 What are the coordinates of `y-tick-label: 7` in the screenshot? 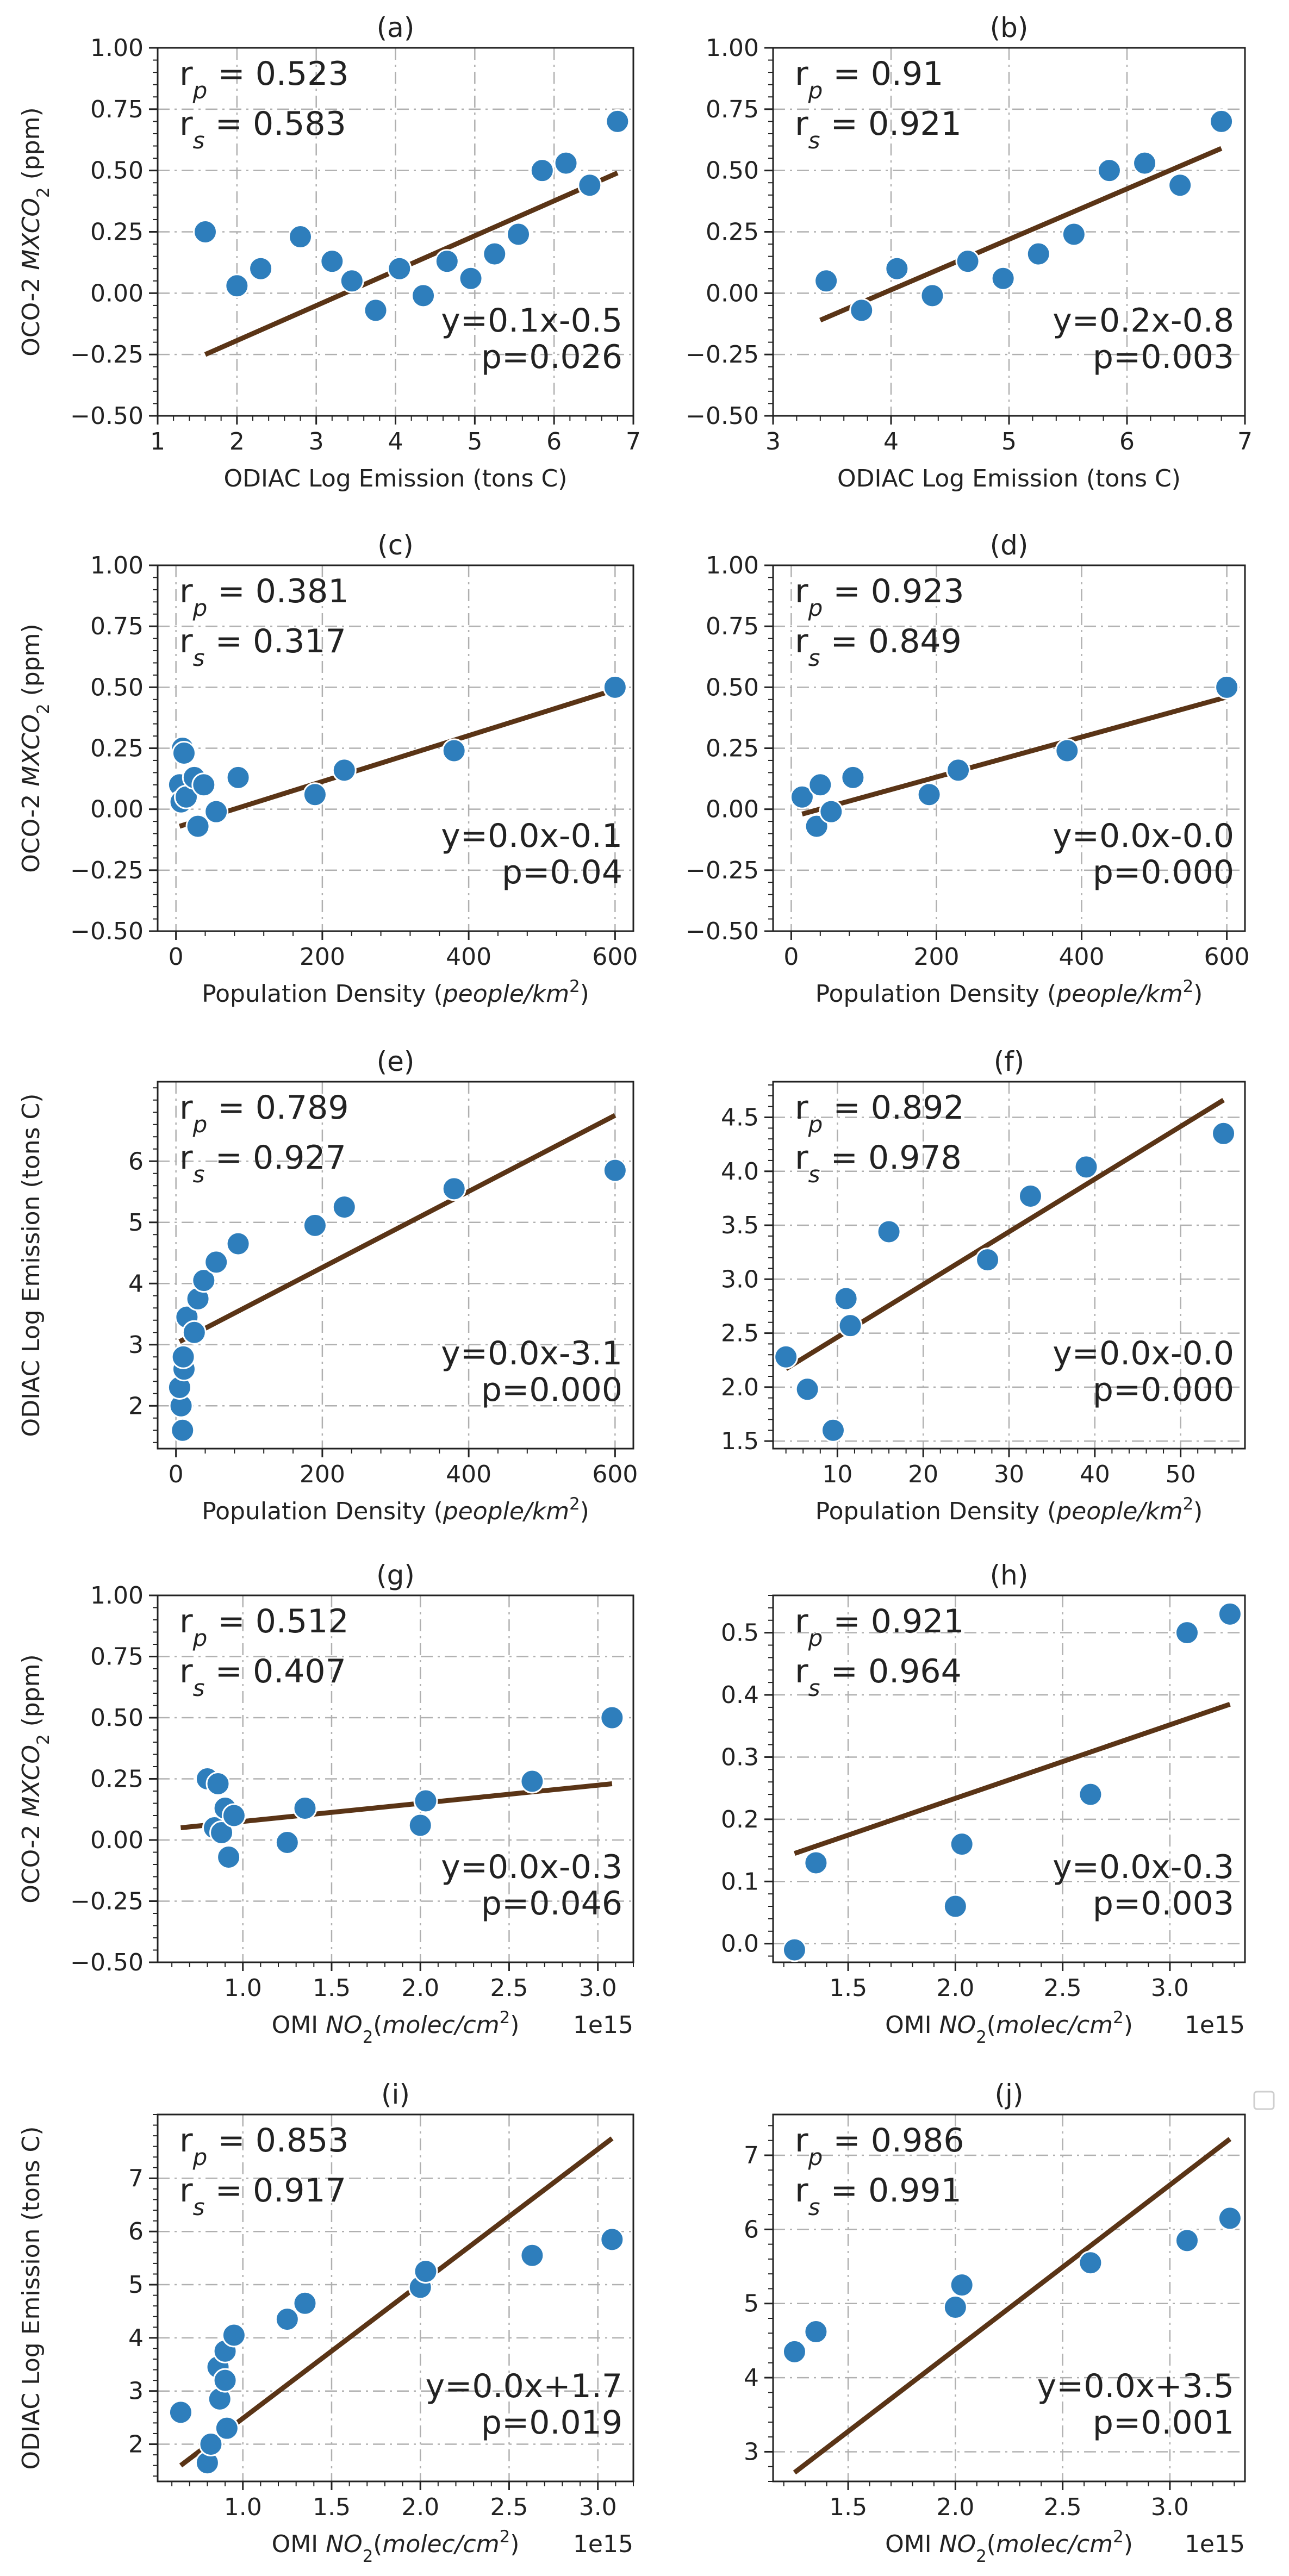 It's located at (752, 2156).